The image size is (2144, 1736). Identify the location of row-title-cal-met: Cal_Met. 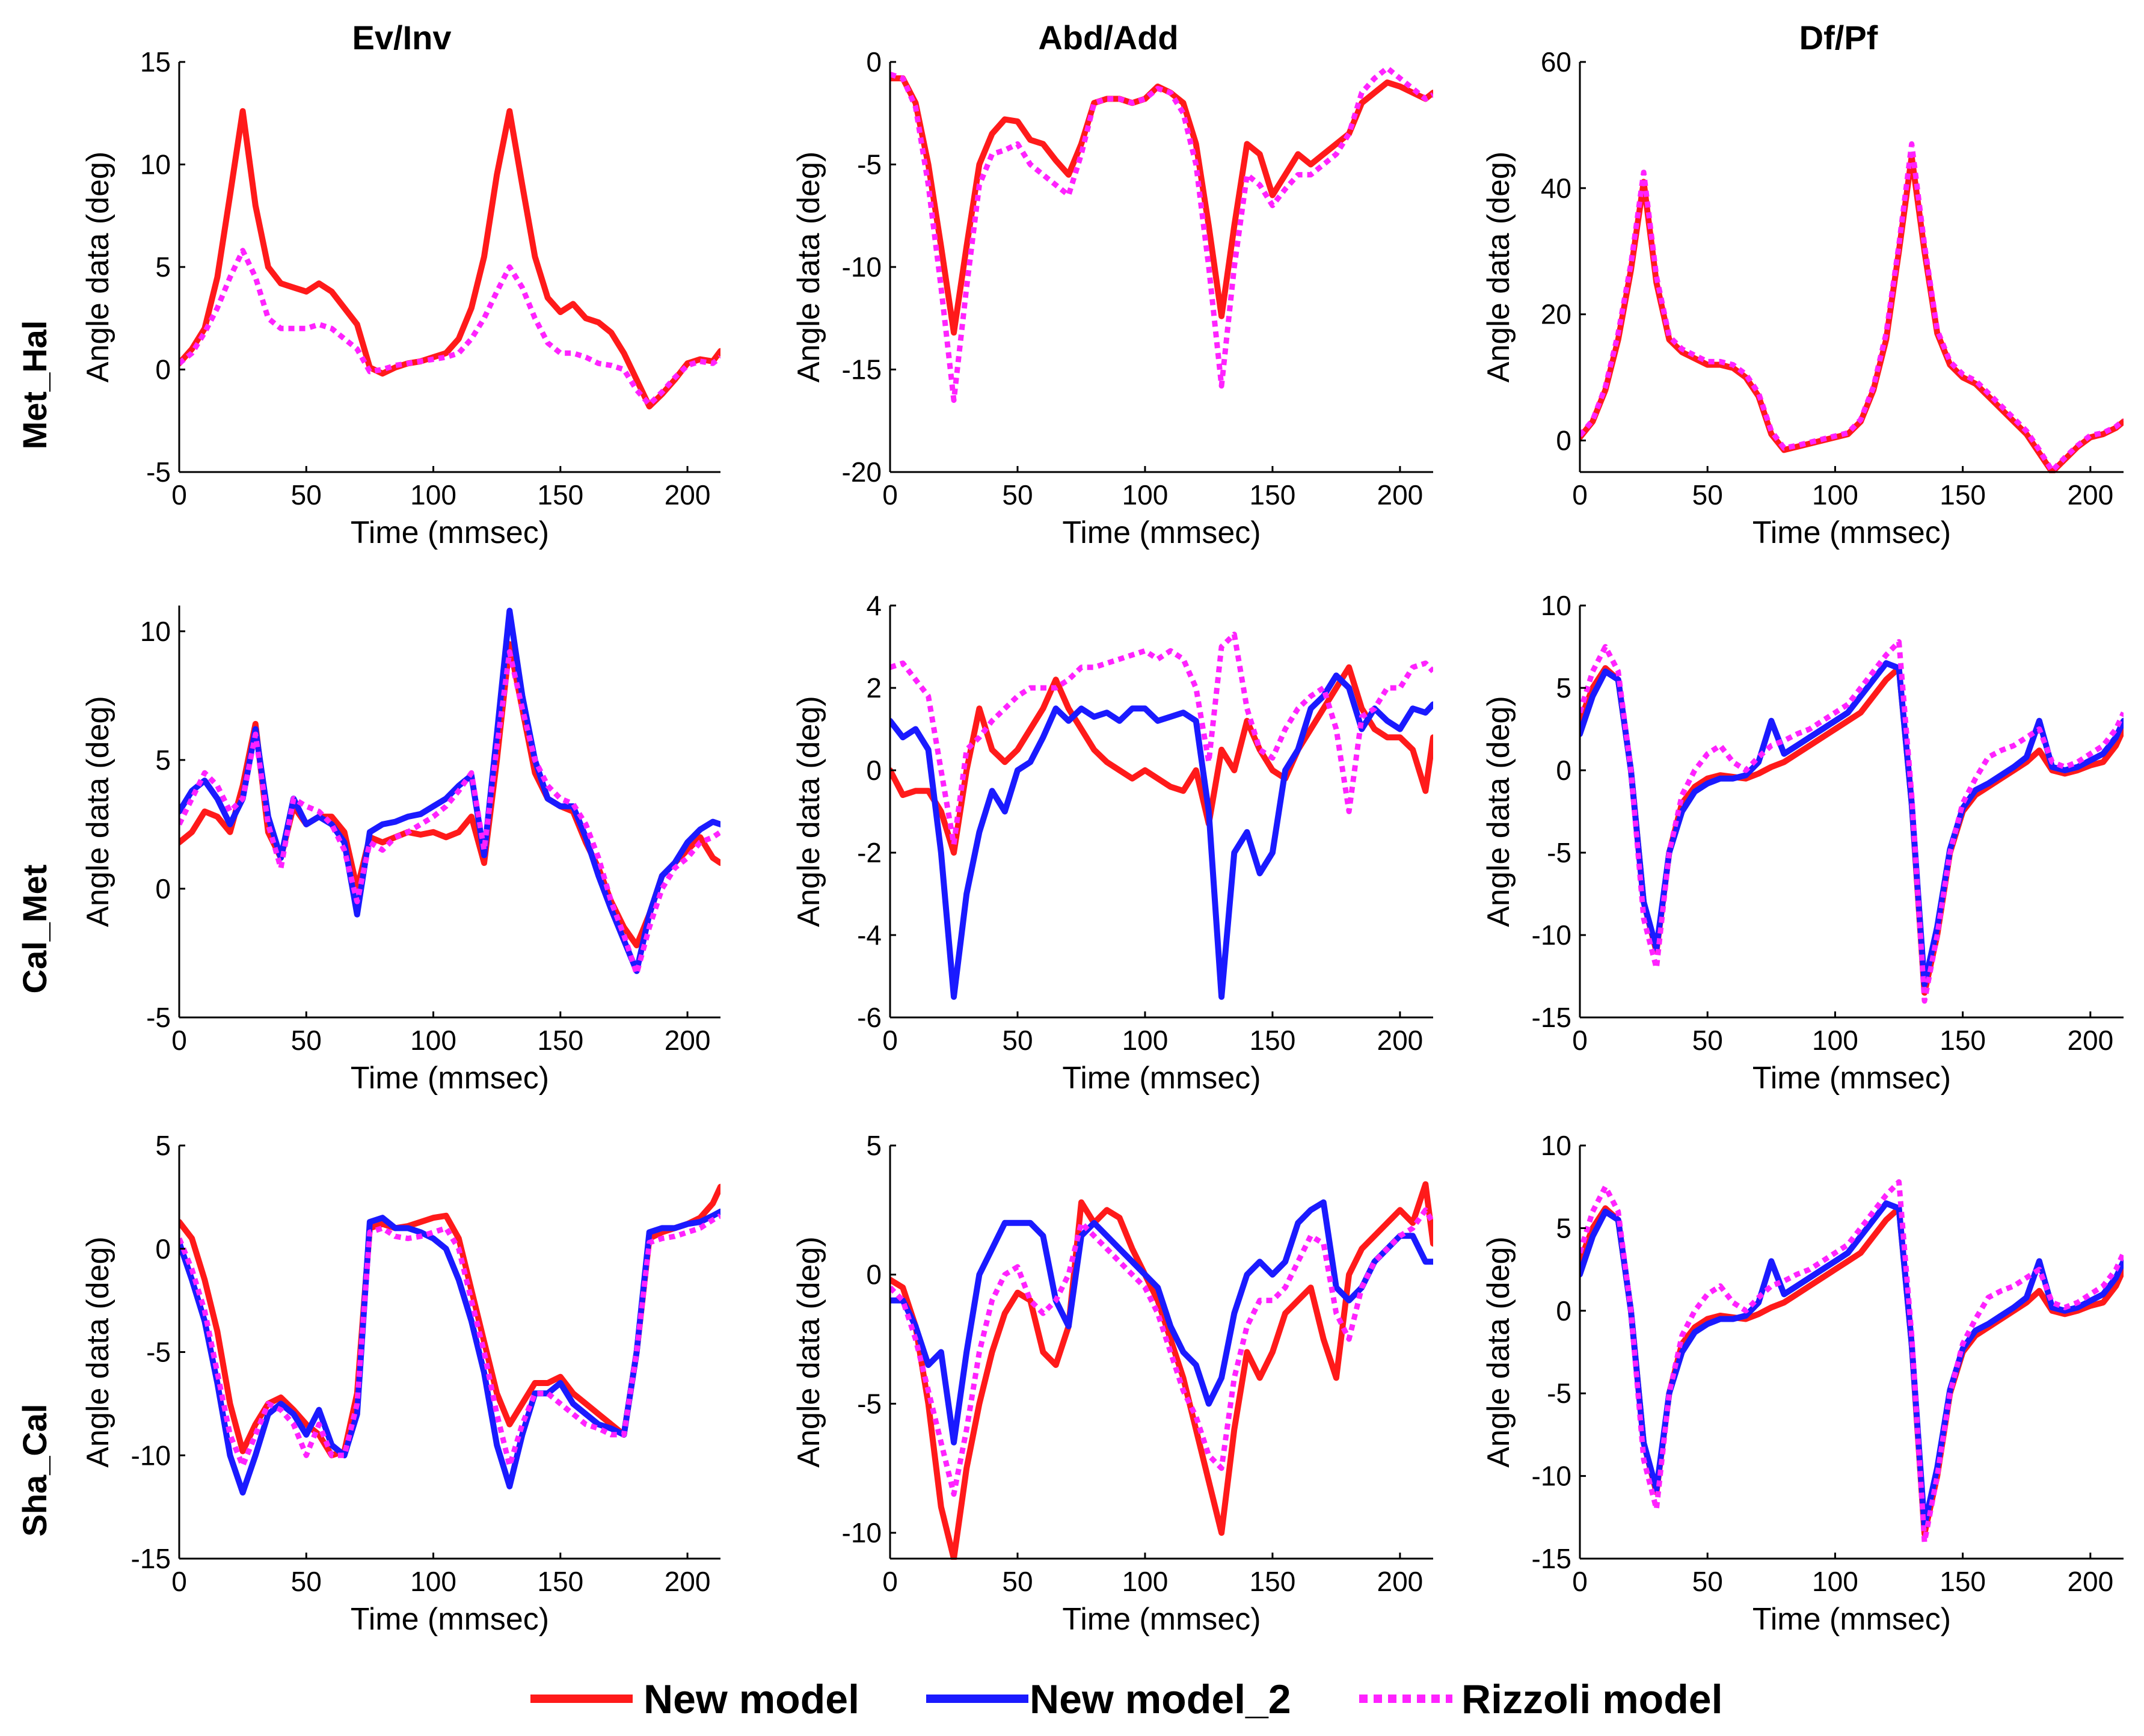
(35, 930).